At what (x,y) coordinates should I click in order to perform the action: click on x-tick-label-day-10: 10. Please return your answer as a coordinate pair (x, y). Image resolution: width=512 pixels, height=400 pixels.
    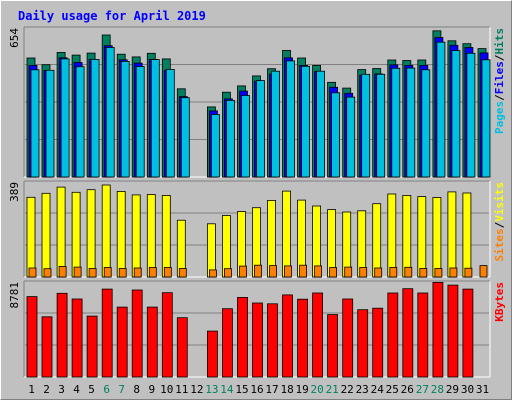
    Looking at the image, I should click on (166, 389).